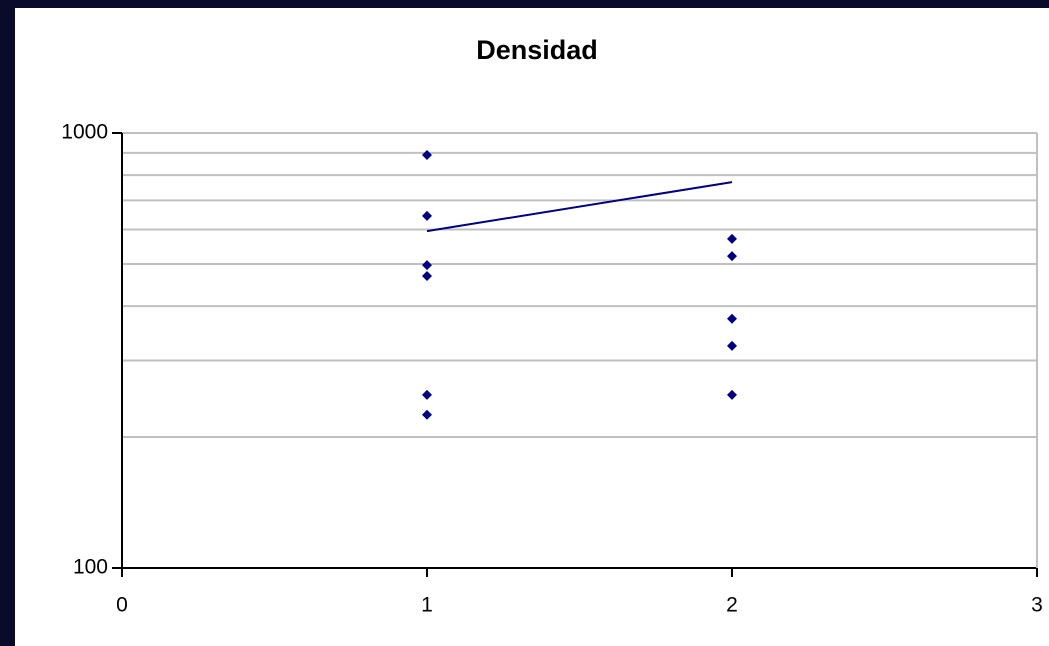 This screenshot has height=646, width=1049. Describe the element at coordinates (732, 605) in the screenshot. I see `x-tick-label: 2` at that location.